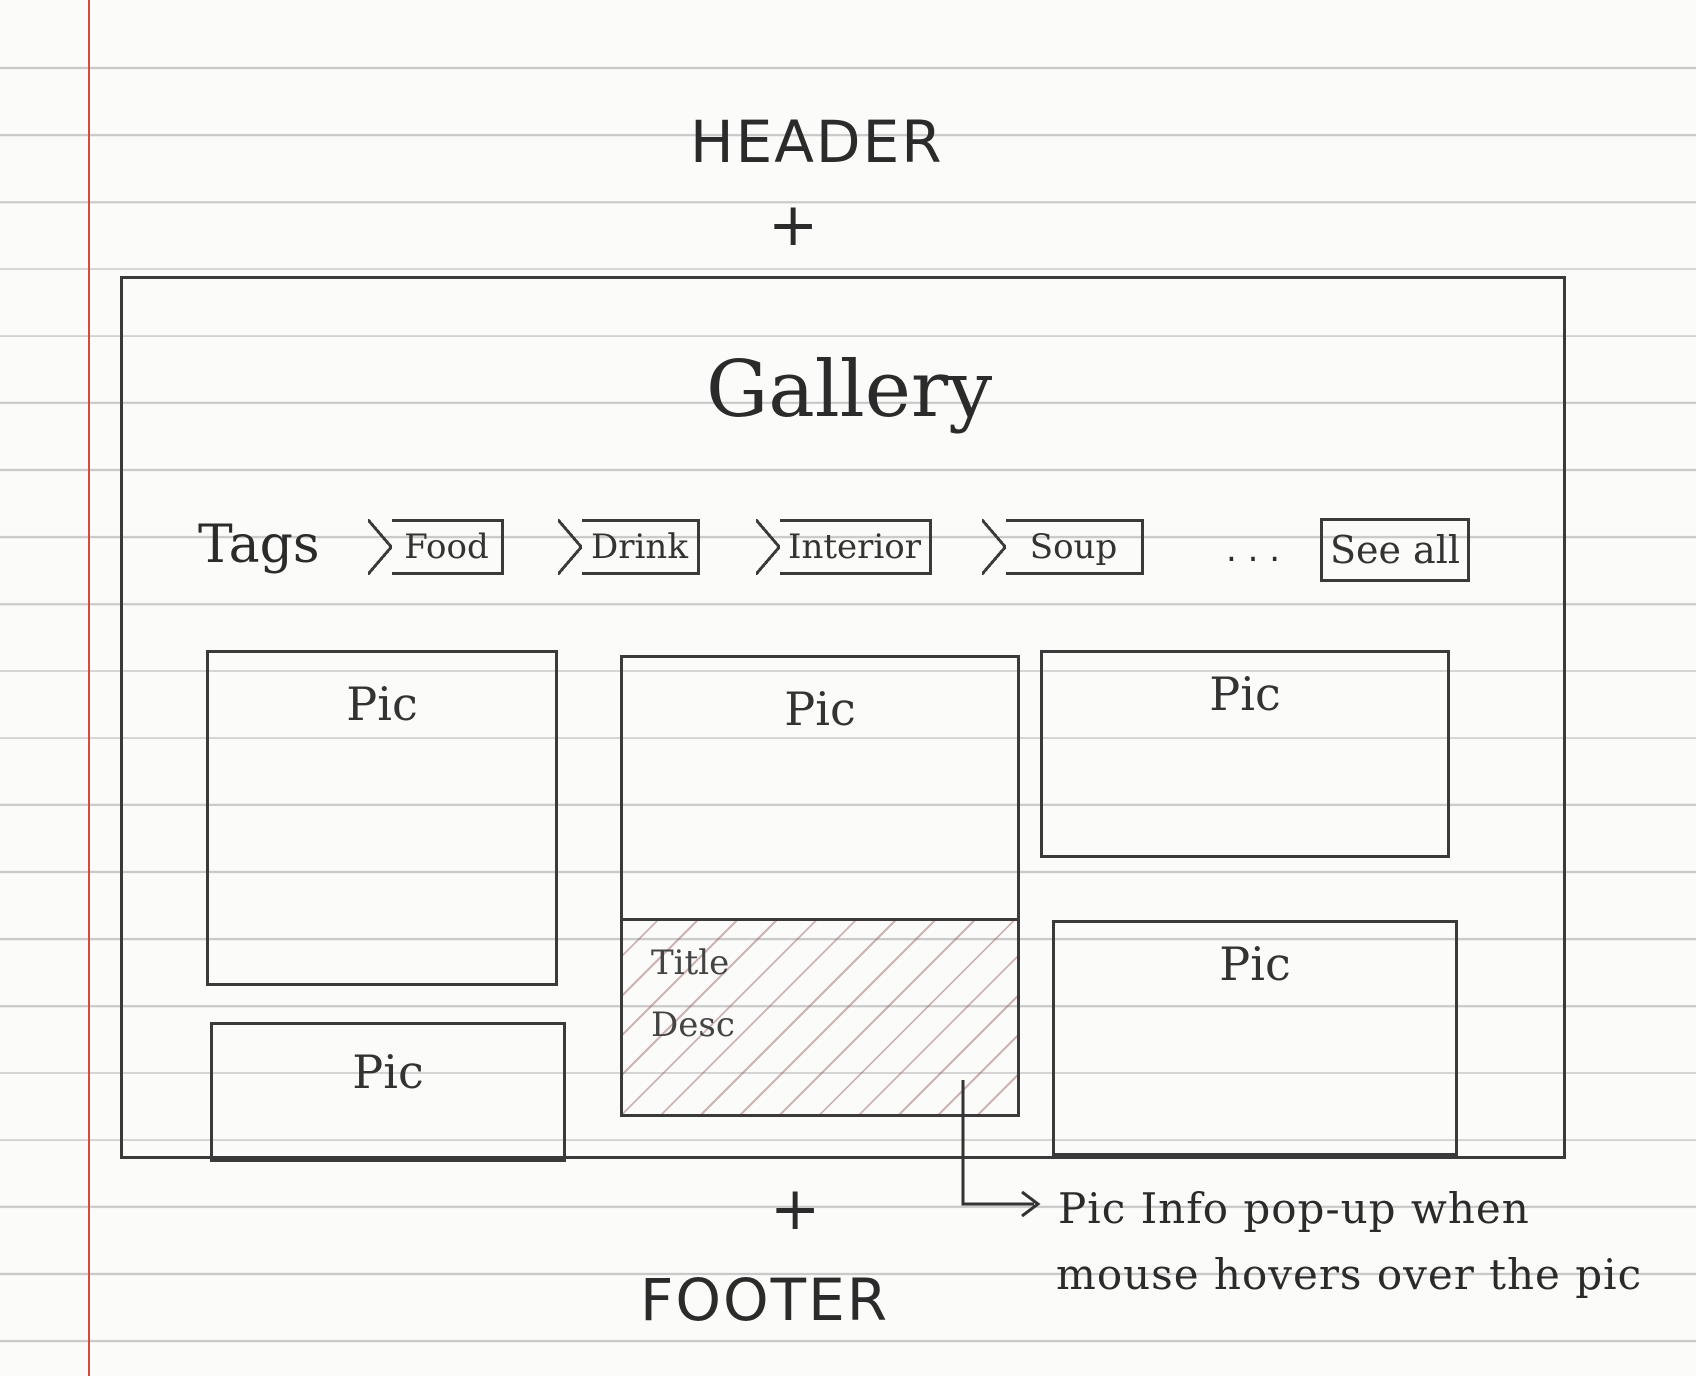 This screenshot has width=1696, height=1376. Describe the element at coordinates (820, 886) in the screenshot. I see `pic-tile-hovered: Pic Title Desc` at that location.